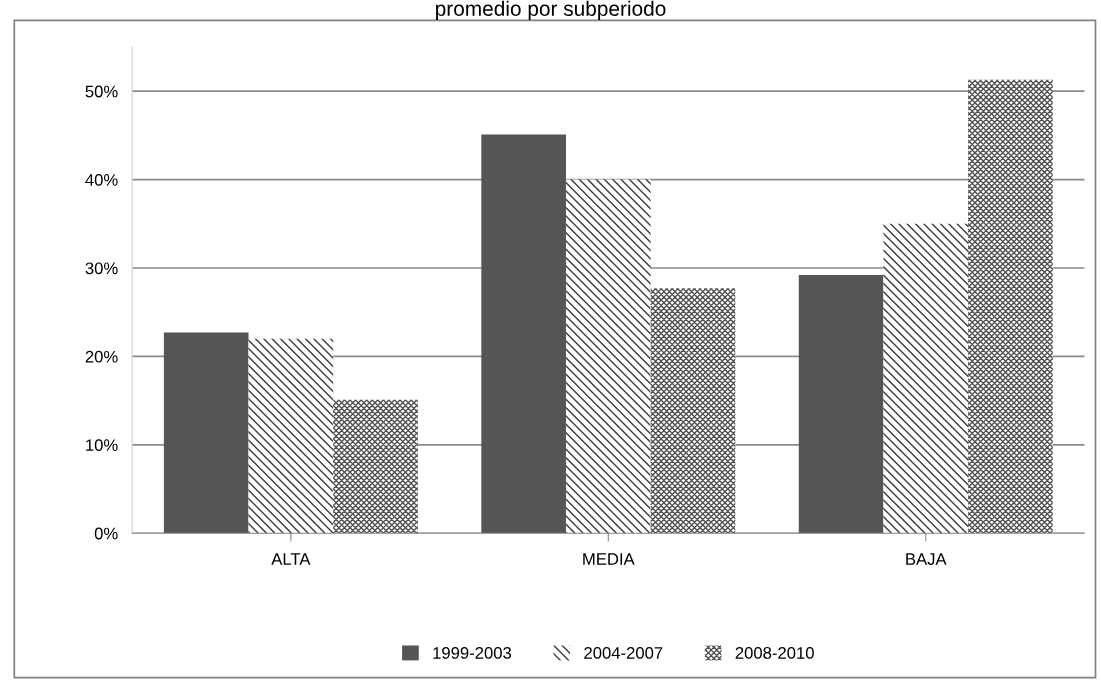  What do you see at coordinates (551, 10) in the screenshot?
I see `chart-title: promedio por subperiodo` at bounding box center [551, 10].